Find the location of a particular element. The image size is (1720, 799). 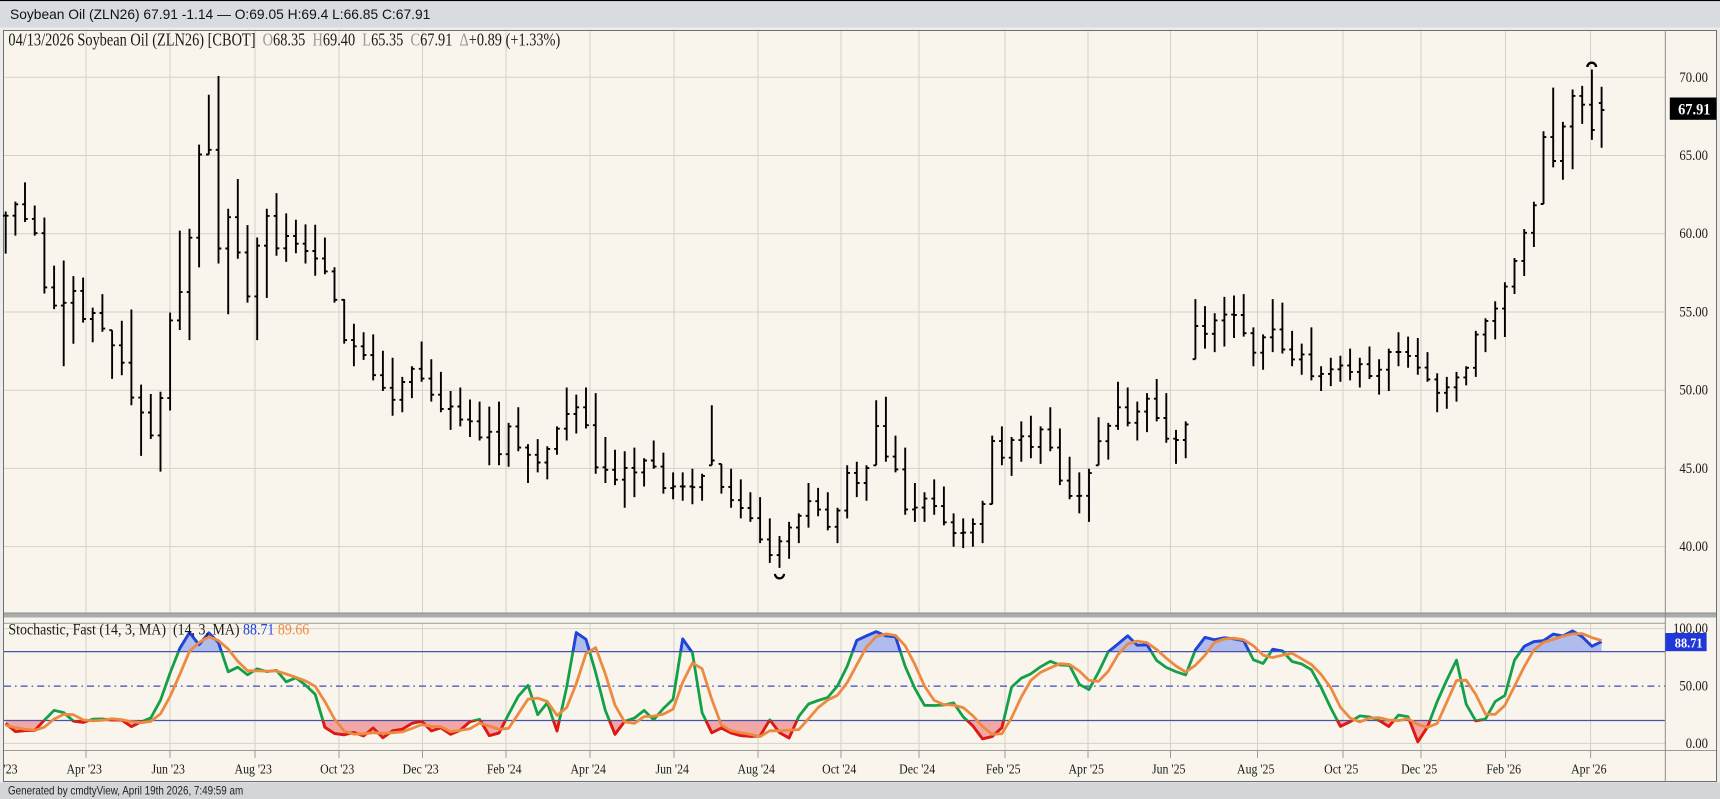

svg-text: Feb '26 is located at coordinates (1503, 769).